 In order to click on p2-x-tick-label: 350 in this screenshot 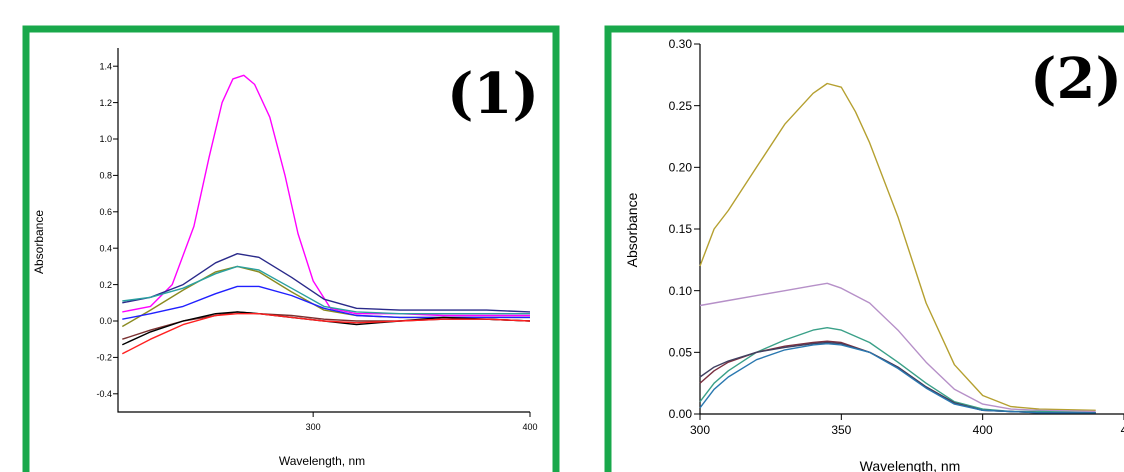, I will do `click(841, 430)`.